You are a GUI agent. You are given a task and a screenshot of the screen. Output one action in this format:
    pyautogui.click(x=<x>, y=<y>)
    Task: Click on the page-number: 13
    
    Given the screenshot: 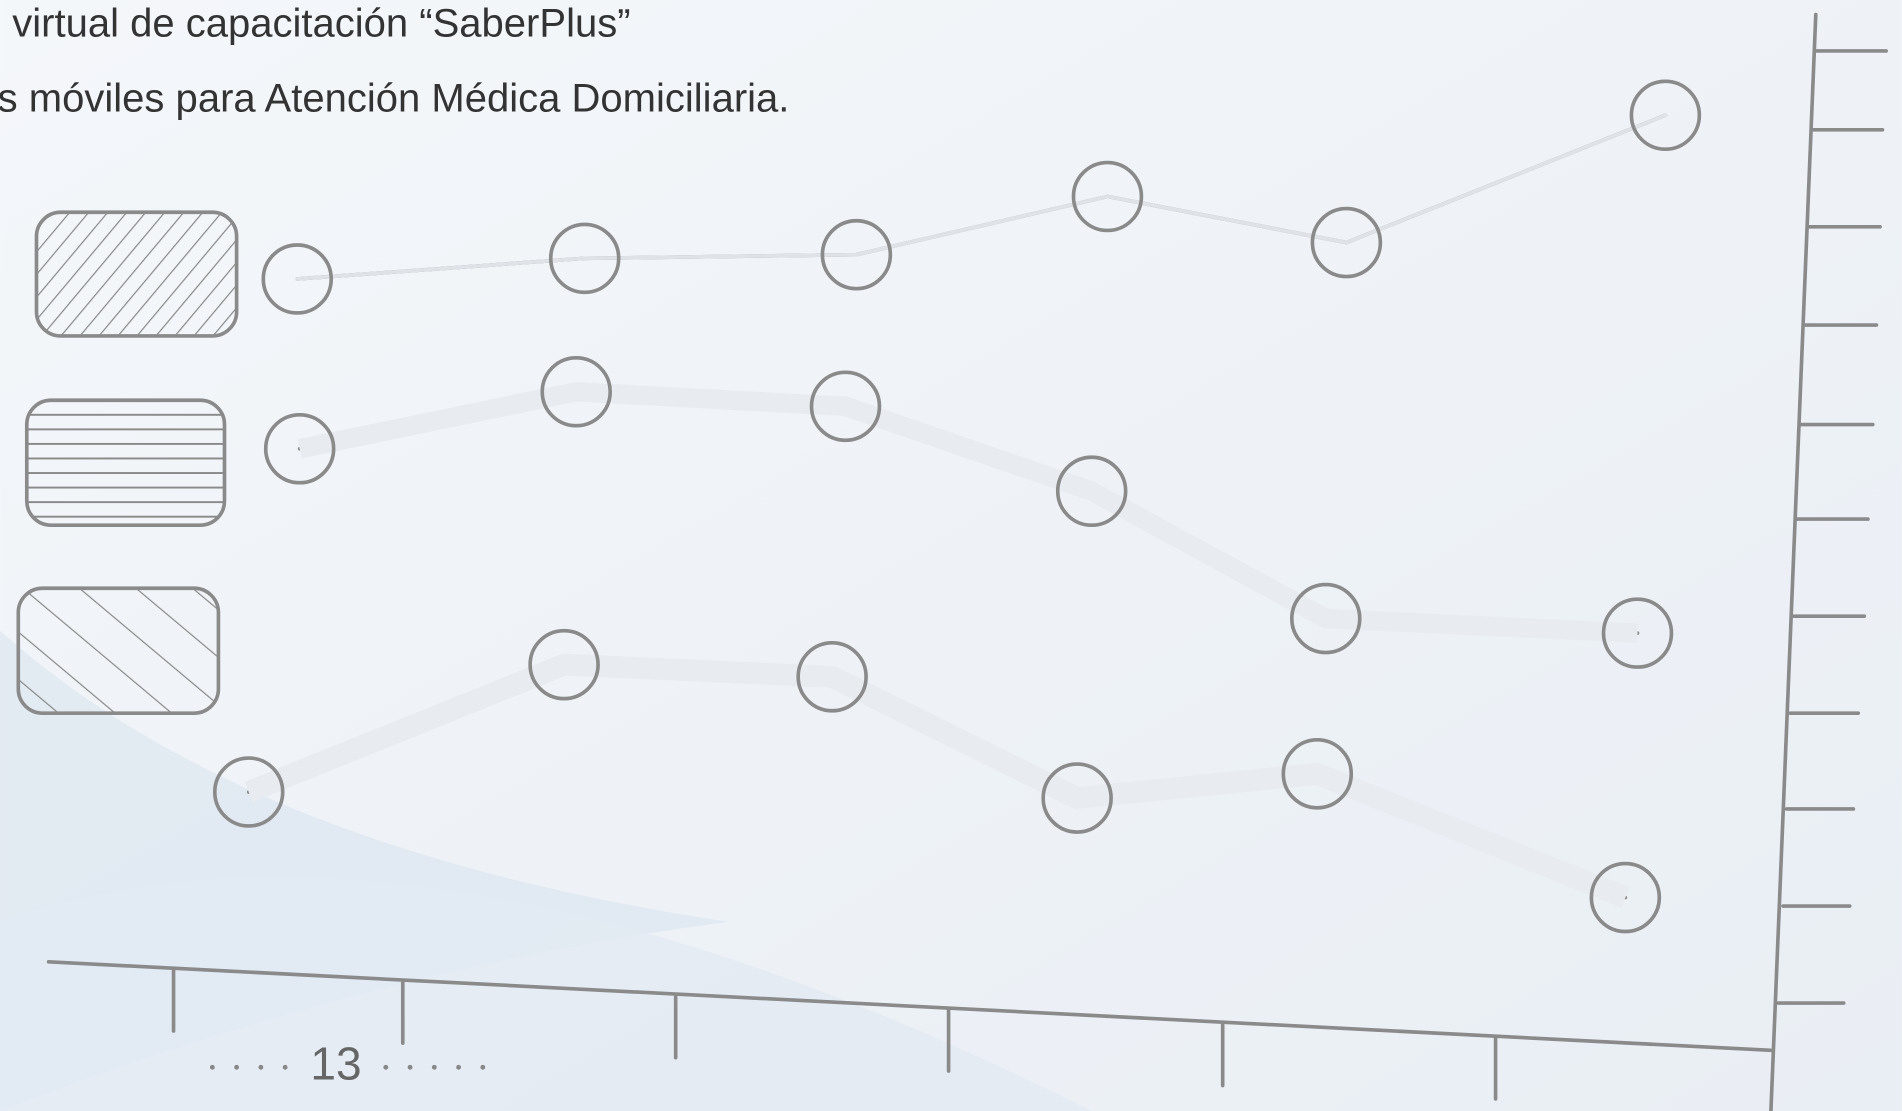 What is the action you would take?
    pyautogui.click(x=335, y=1063)
    